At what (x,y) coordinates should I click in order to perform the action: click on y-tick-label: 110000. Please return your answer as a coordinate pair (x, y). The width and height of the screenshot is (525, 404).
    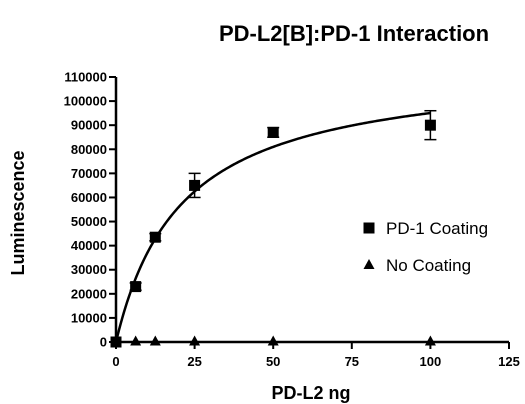
    Looking at the image, I should click on (85, 77).